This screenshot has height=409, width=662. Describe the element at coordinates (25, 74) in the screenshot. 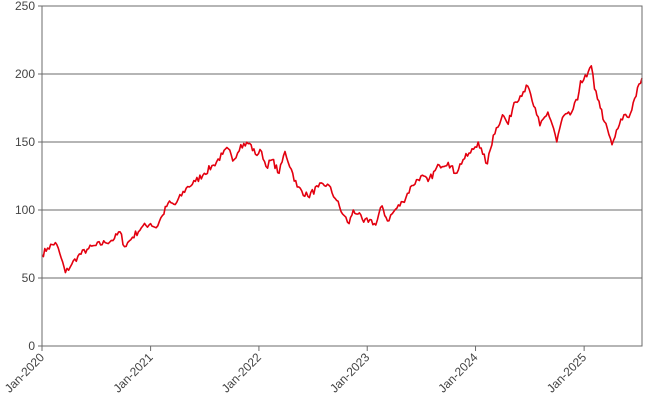

I see `y-tick-label: 200` at that location.